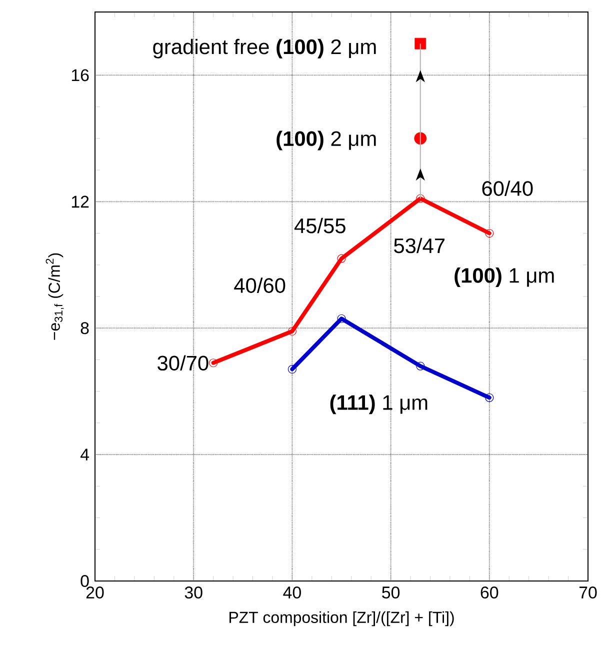  Describe the element at coordinates (80, 202) in the screenshot. I see `y-tick-label: 12` at that location.